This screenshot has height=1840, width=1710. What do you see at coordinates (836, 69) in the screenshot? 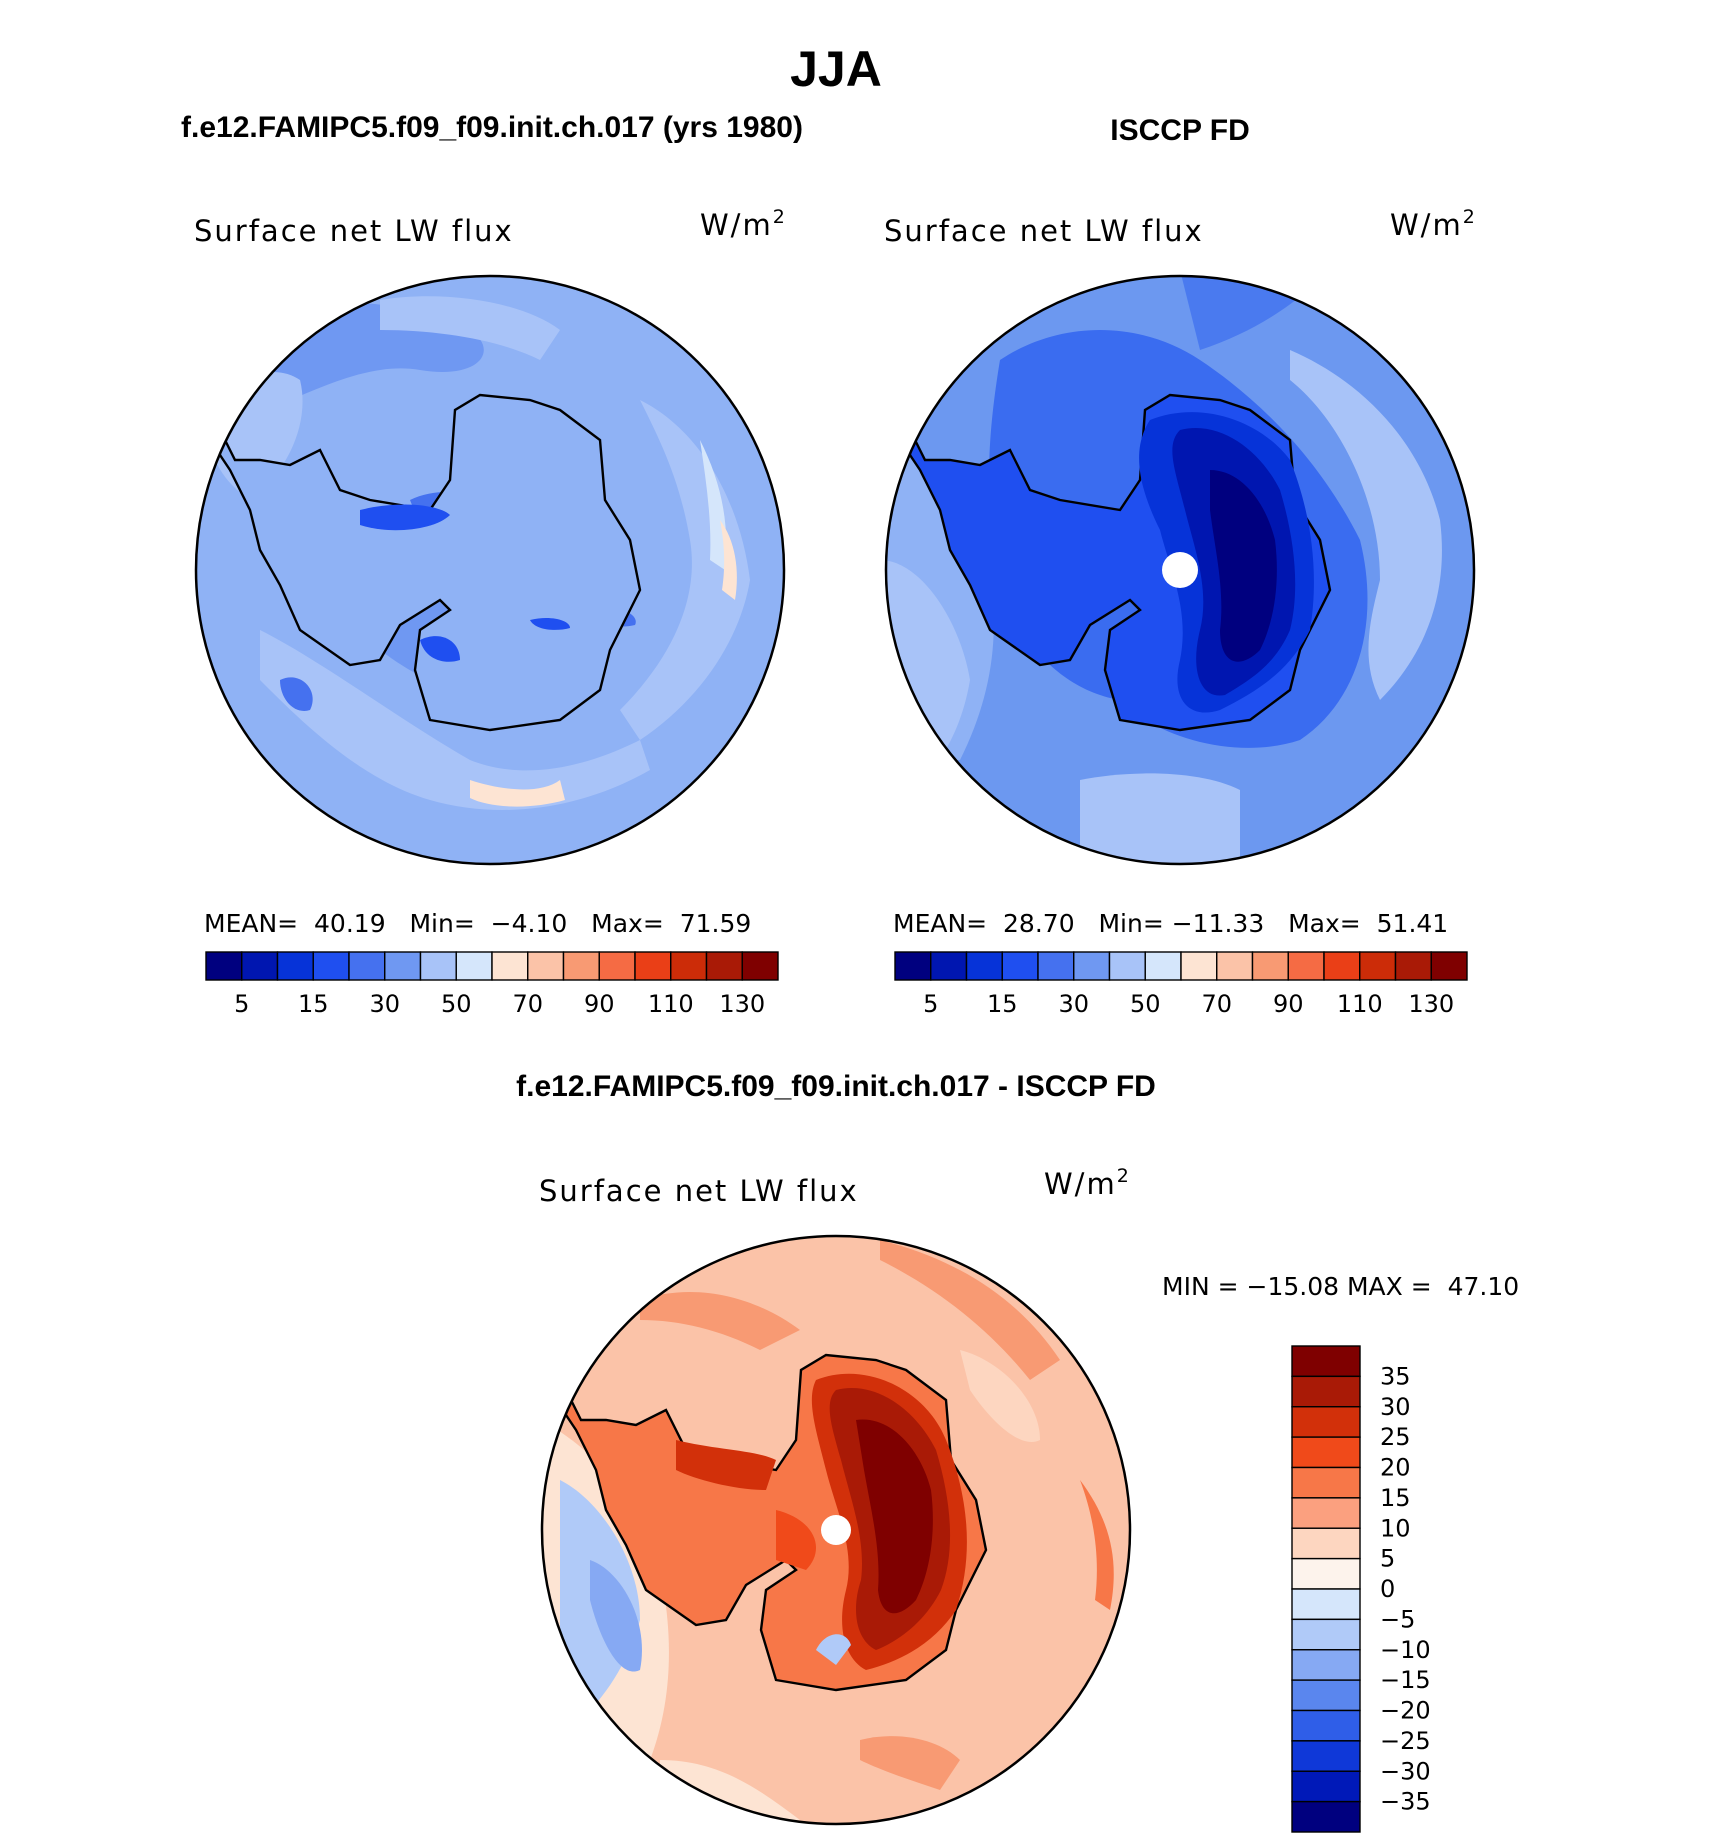
I see `figure-title: JJA` at bounding box center [836, 69].